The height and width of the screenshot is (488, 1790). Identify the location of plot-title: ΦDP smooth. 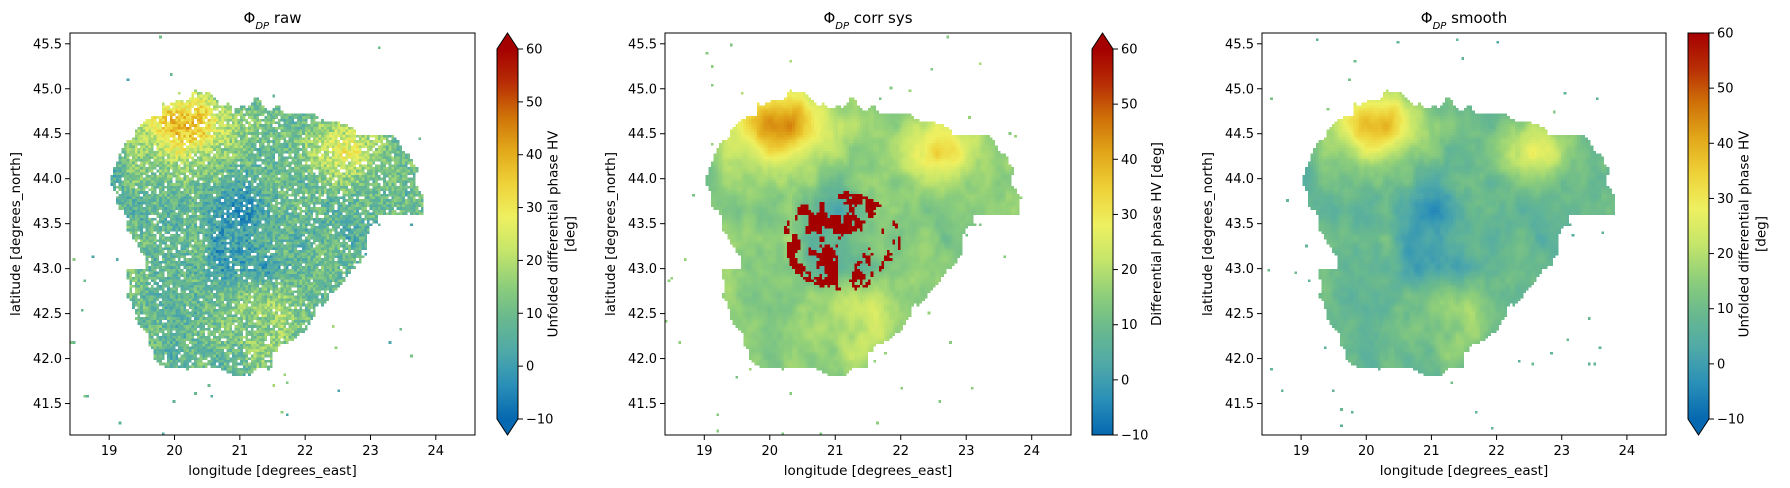
(1464, 20).